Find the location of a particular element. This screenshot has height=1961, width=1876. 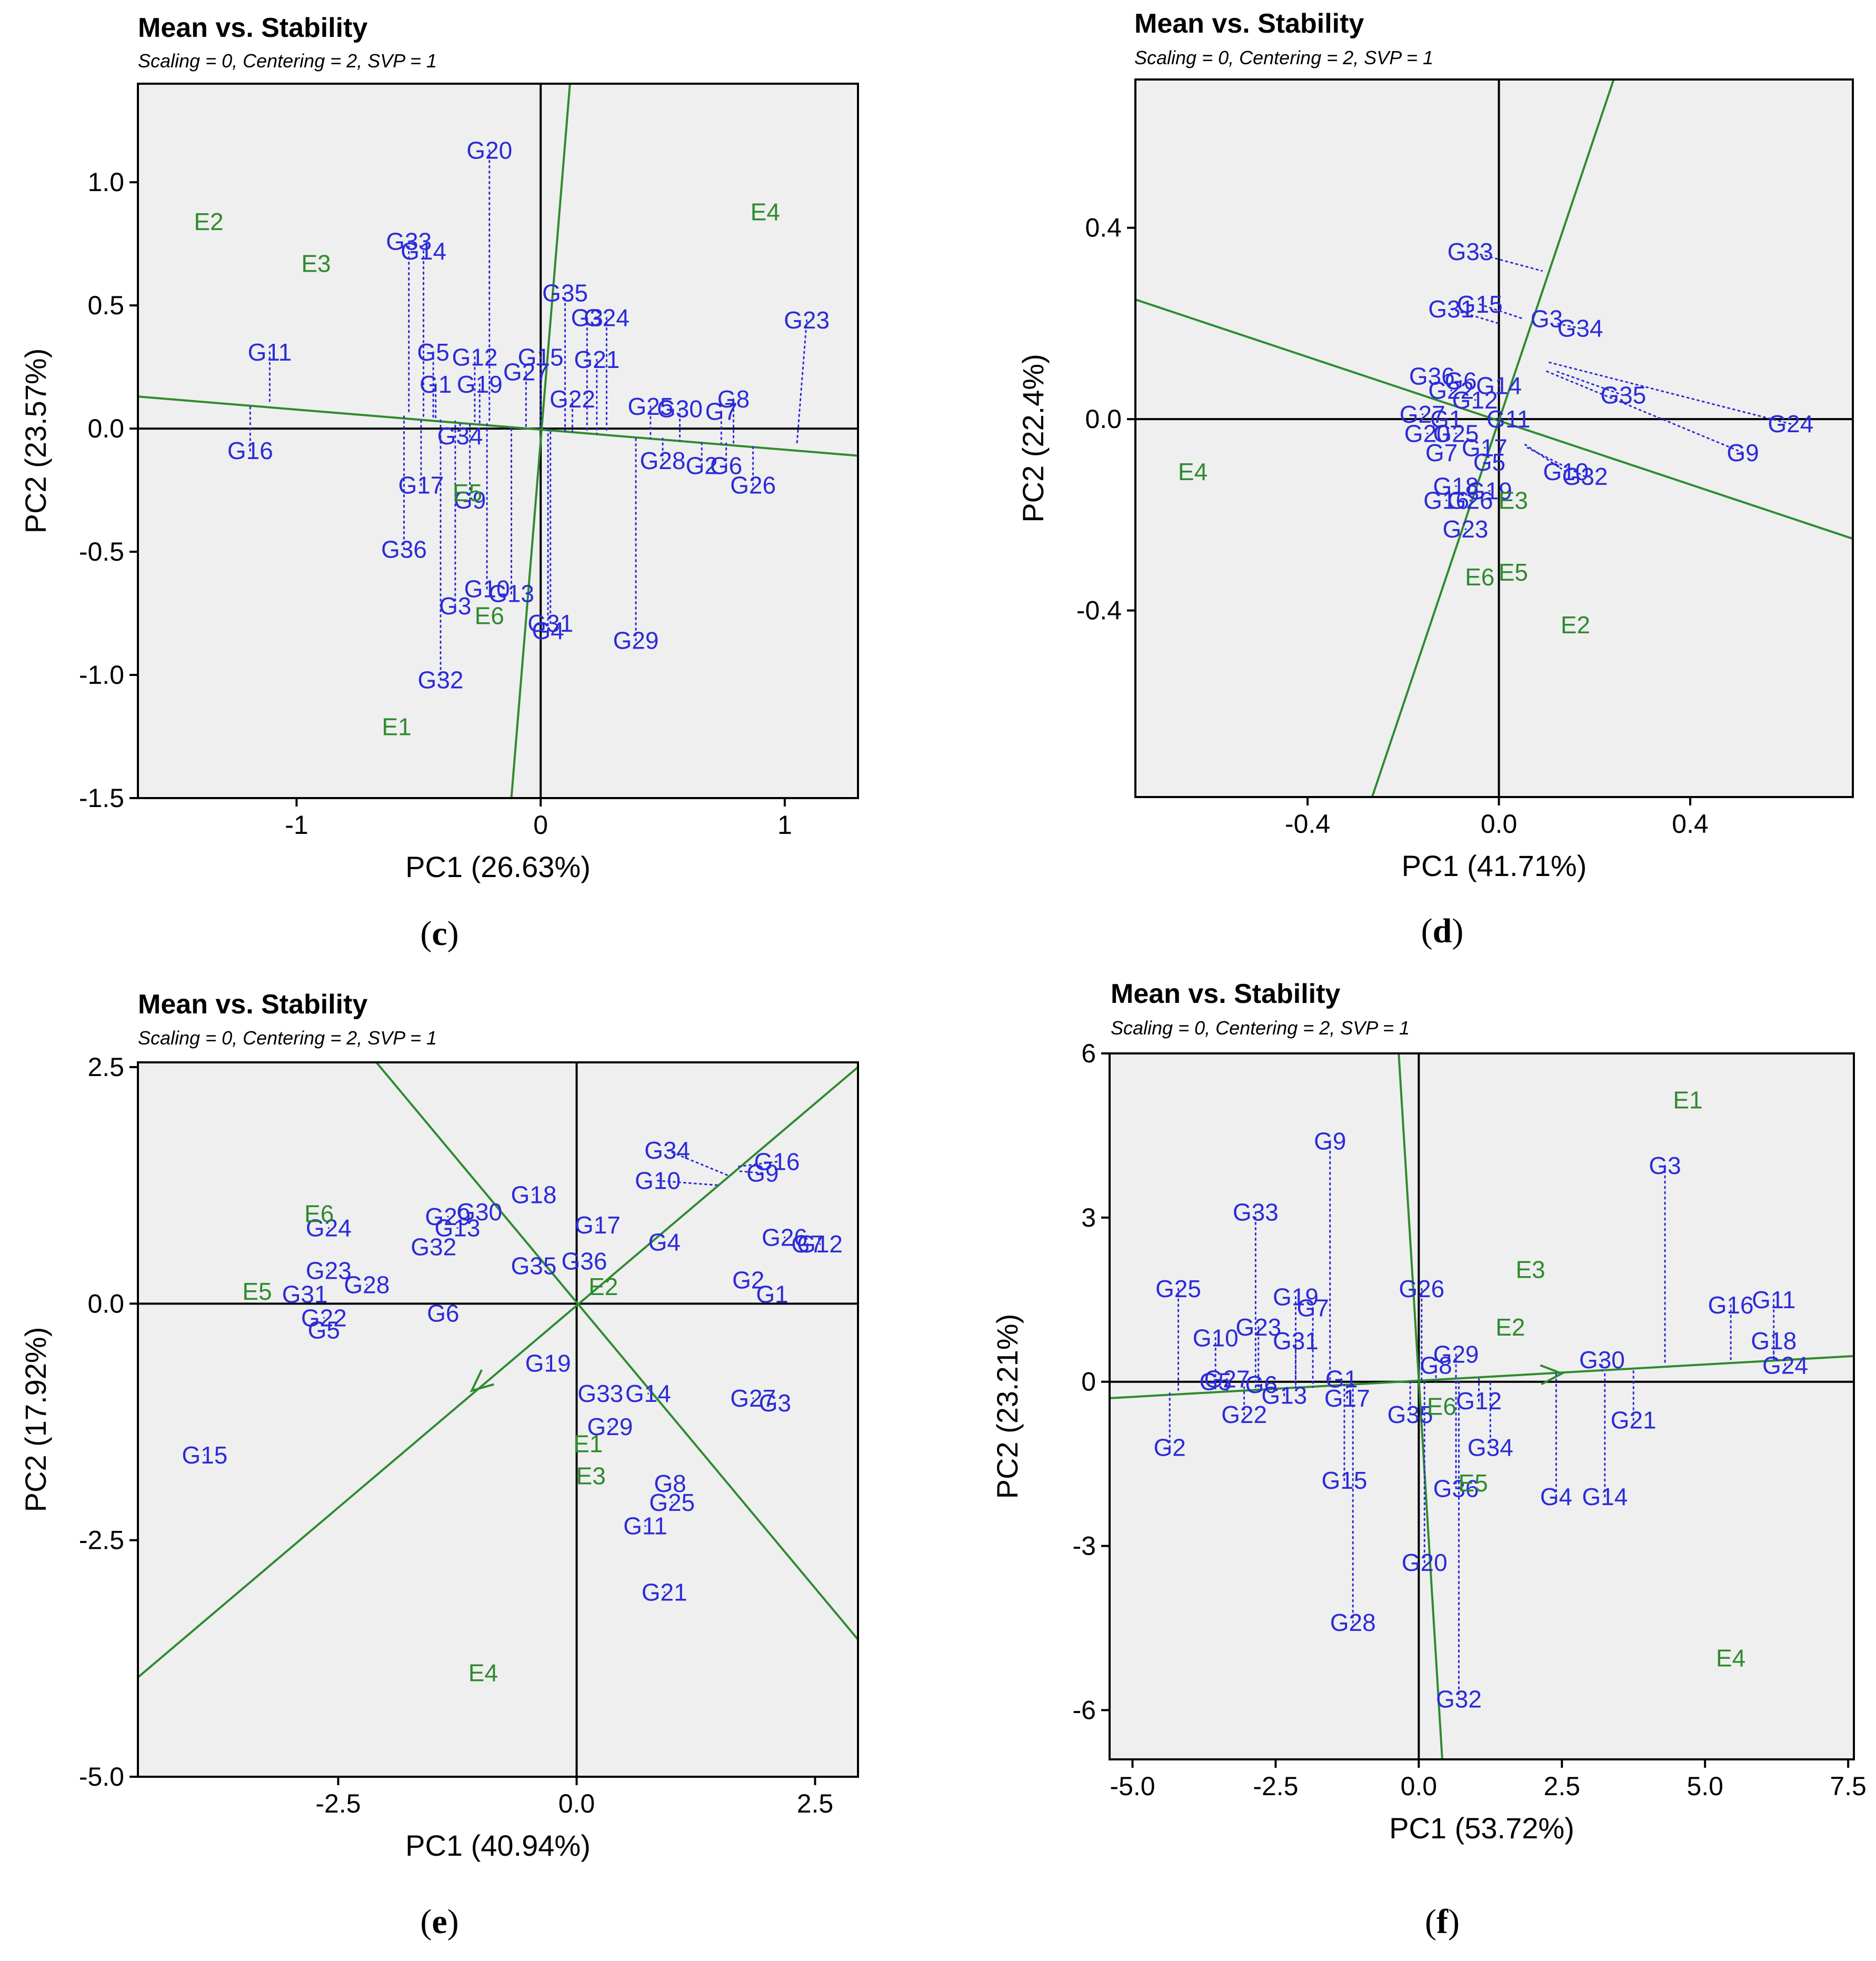

aec-abscissa-line is located at coordinates (1494, 419).